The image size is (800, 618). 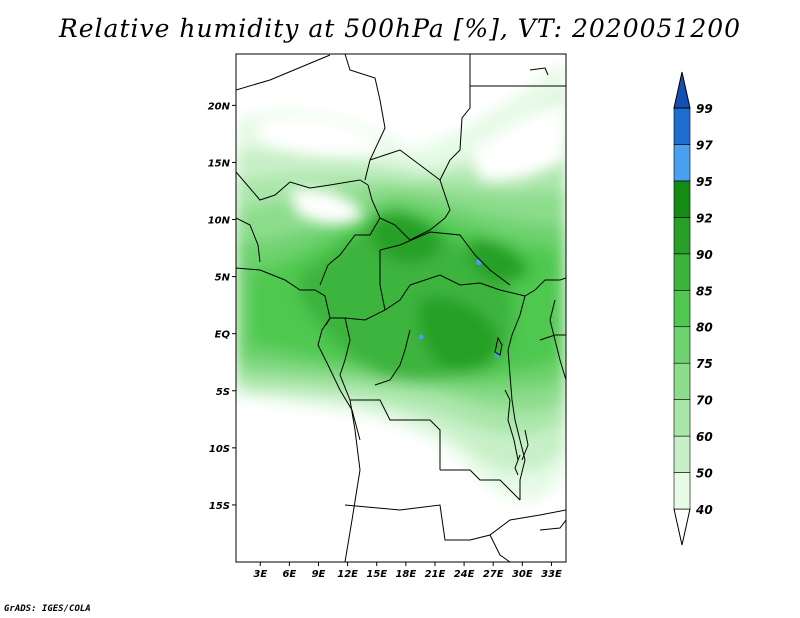 What do you see at coordinates (347, 574) in the screenshot?
I see `lon-tick-label: 12E` at bounding box center [347, 574].